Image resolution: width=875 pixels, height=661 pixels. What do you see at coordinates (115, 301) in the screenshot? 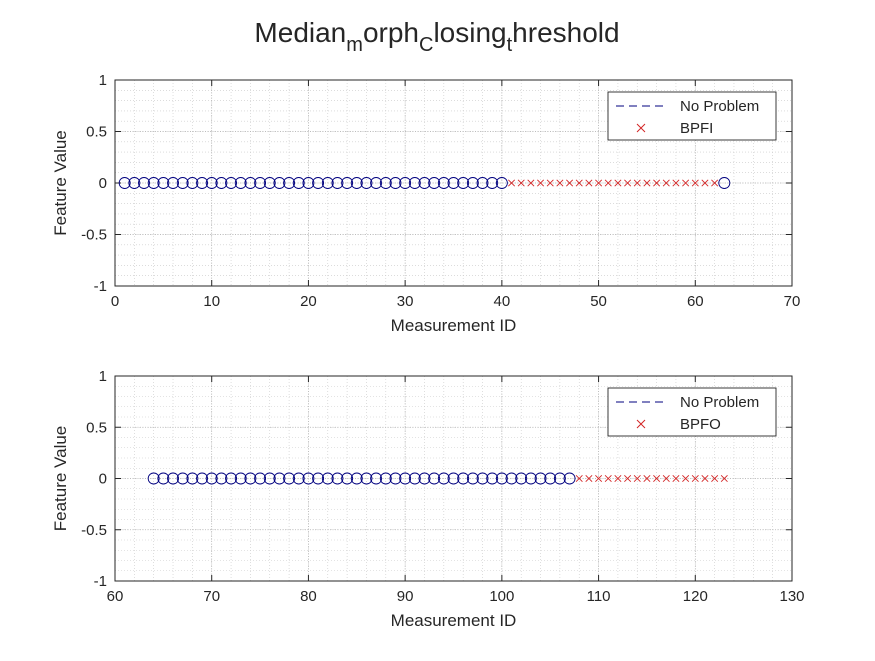
I see `x-tick-label: 0` at bounding box center [115, 301].